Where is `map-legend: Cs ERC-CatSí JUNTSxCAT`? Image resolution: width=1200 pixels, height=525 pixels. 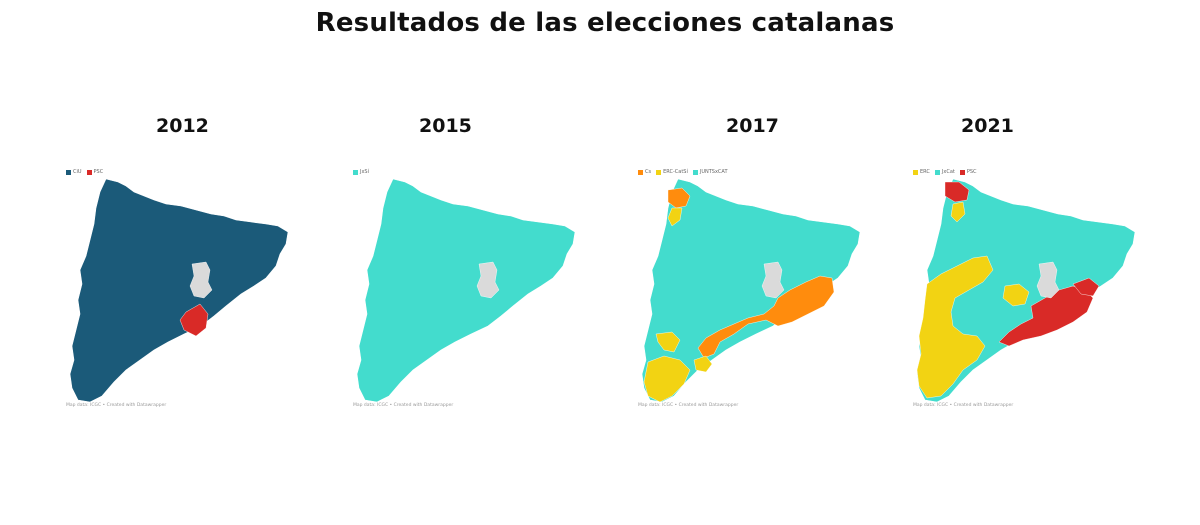 map-legend: Cs ERC-CatSí JUNTSxCAT is located at coordinates (683, 172).